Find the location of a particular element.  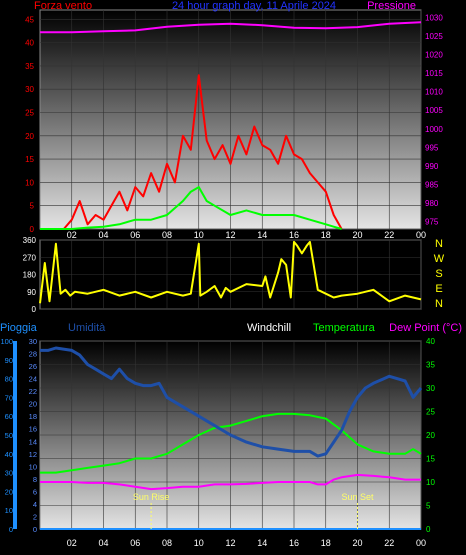

humidity-tick-label: 18 is located at coordinates (33, 416).